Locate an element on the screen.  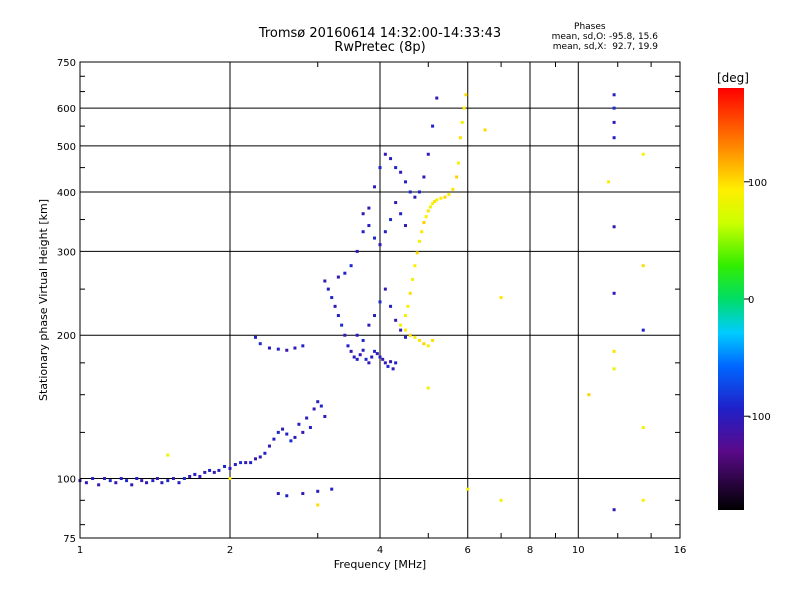
y-tick-label: 750 is located at coordinates (66, 63).